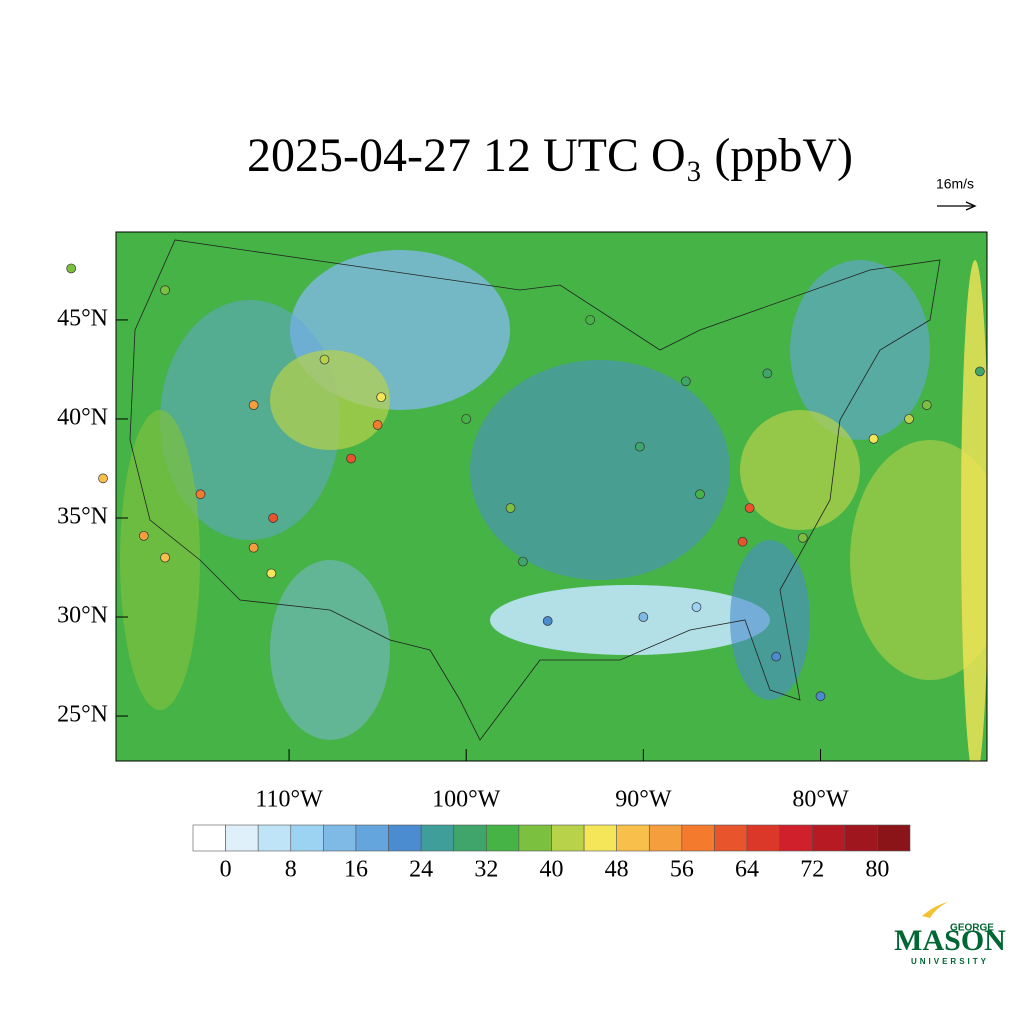 The image size is (1024, 1029). Describe the element at coordinates (421, 870) in the screenshot. I see `colorbar-label: 24` at that location.